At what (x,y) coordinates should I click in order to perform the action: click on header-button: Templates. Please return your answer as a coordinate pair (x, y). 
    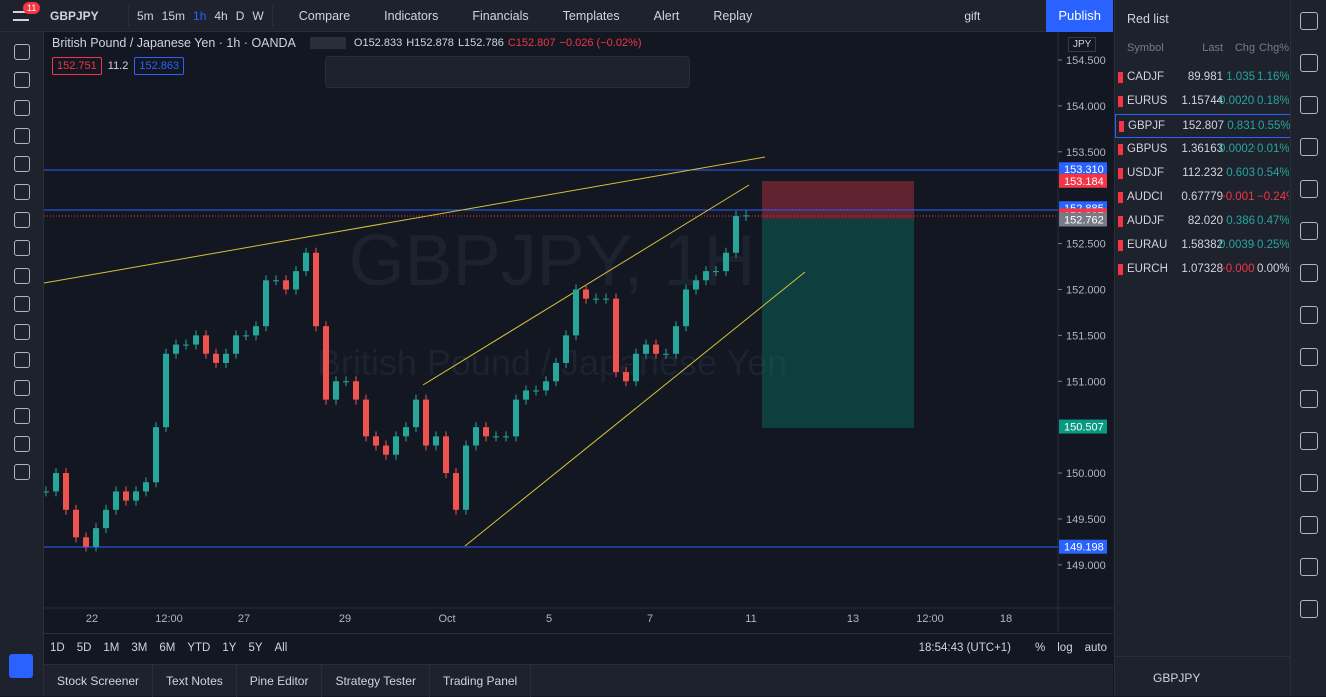
    Looking at the image, I should click on (591, 15).